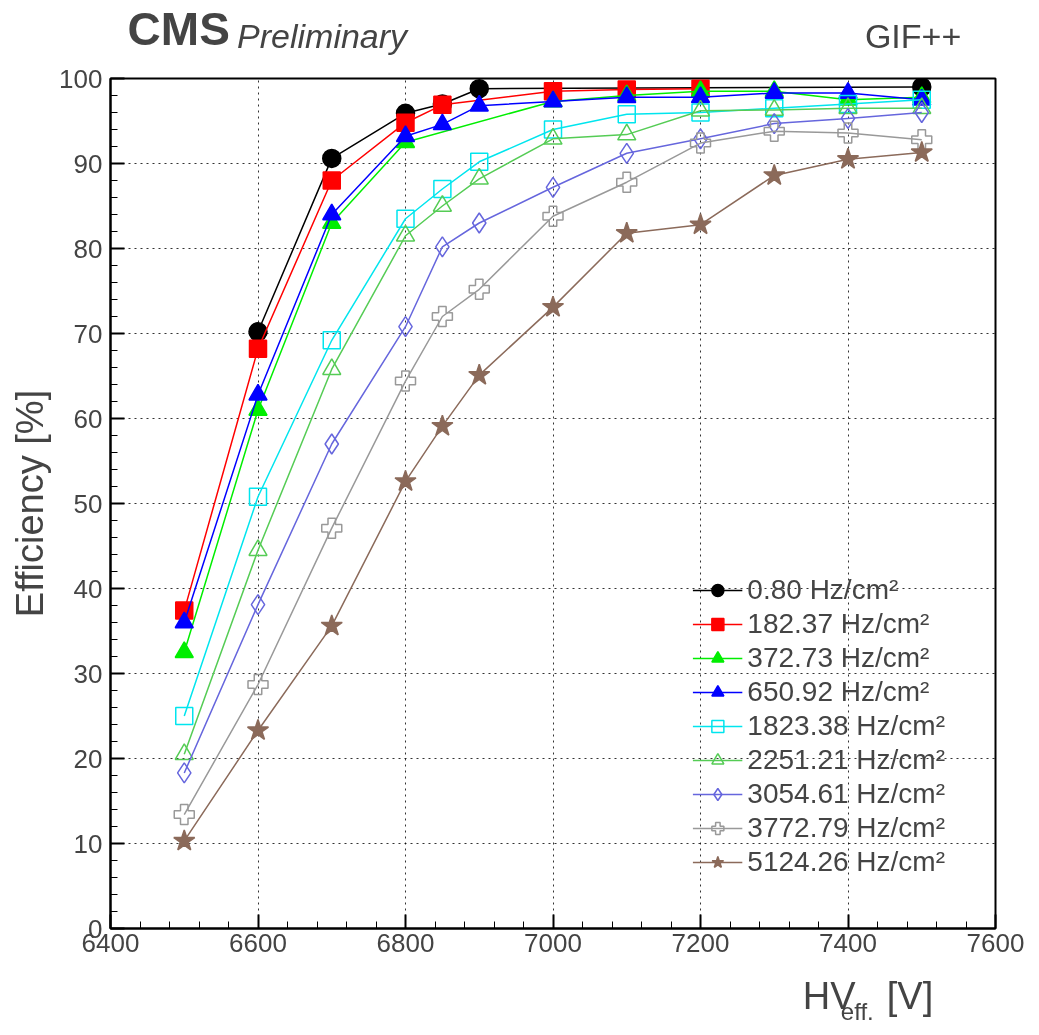  I want to click on x-tick-label: 6800, so click(405, 942).